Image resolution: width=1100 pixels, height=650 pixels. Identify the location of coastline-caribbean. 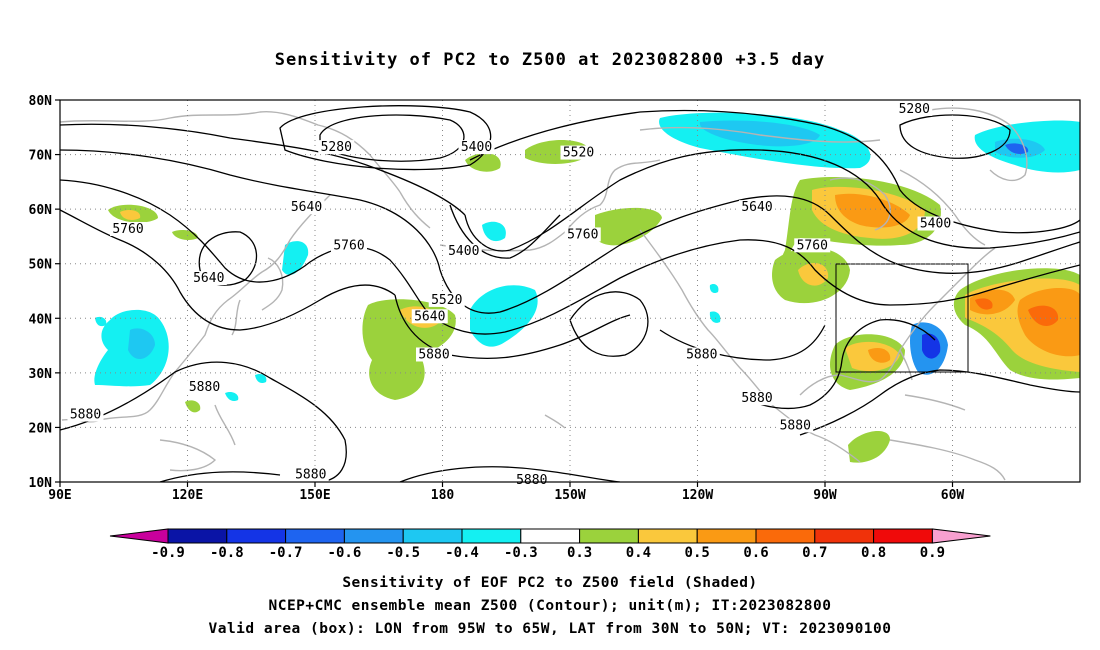
(935, 402).